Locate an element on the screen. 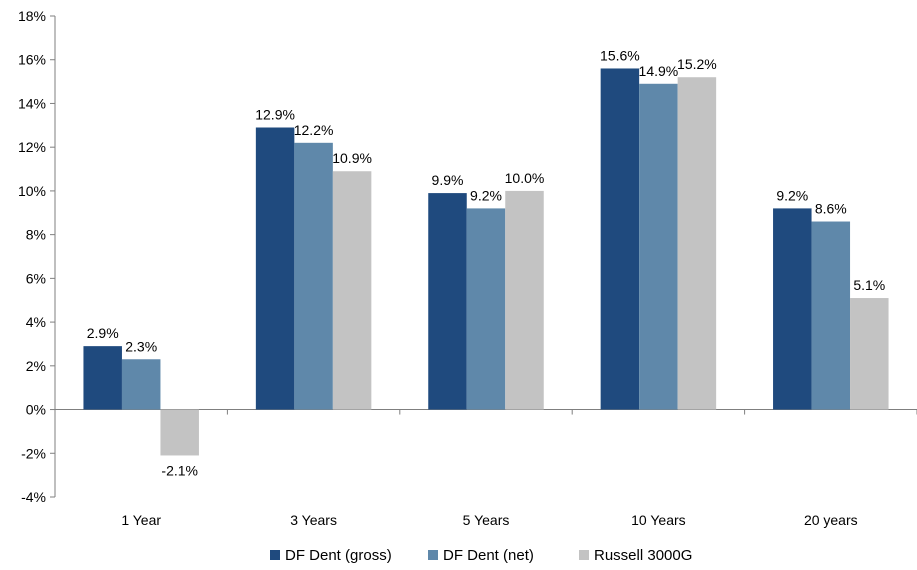 The width and height of the screenshot is (917, 570). y-tick-label: 12% is located at coordinates (32, 147).